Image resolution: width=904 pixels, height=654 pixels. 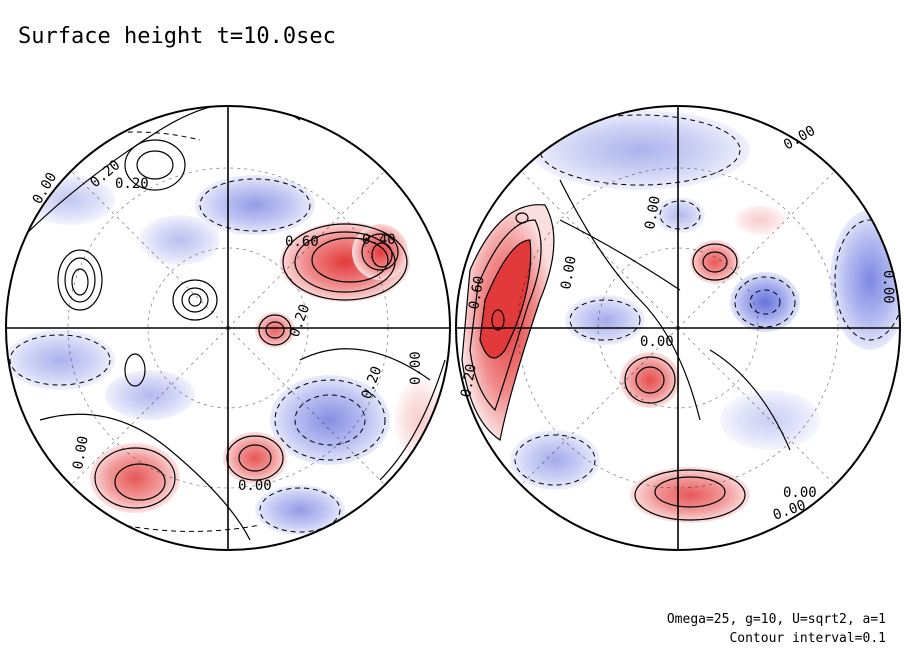 I want to click on plot-title: Surface height t=10.0sec, so click(x=177, y=36).